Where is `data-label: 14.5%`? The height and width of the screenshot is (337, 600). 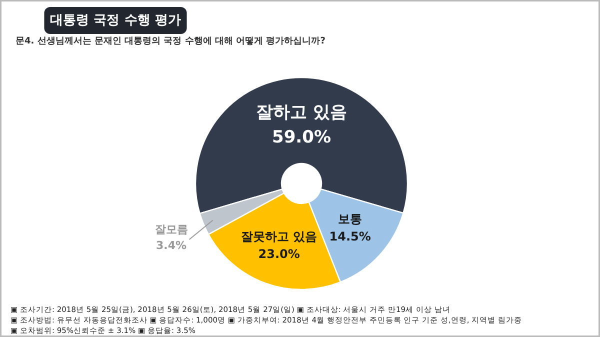
data-label: 14.5% is located at coordinates (350, 237).